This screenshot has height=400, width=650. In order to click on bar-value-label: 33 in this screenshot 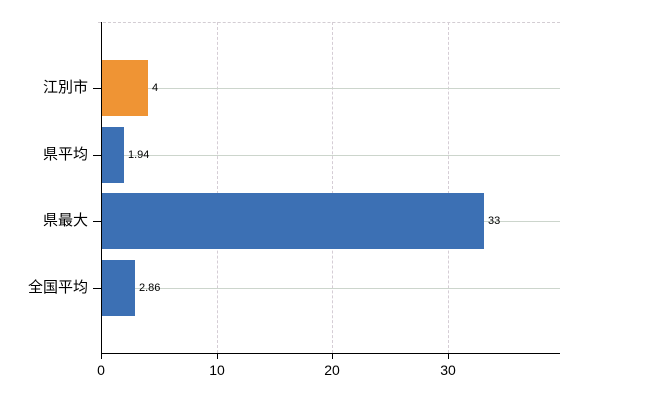, I will do `click(494, 221)`.